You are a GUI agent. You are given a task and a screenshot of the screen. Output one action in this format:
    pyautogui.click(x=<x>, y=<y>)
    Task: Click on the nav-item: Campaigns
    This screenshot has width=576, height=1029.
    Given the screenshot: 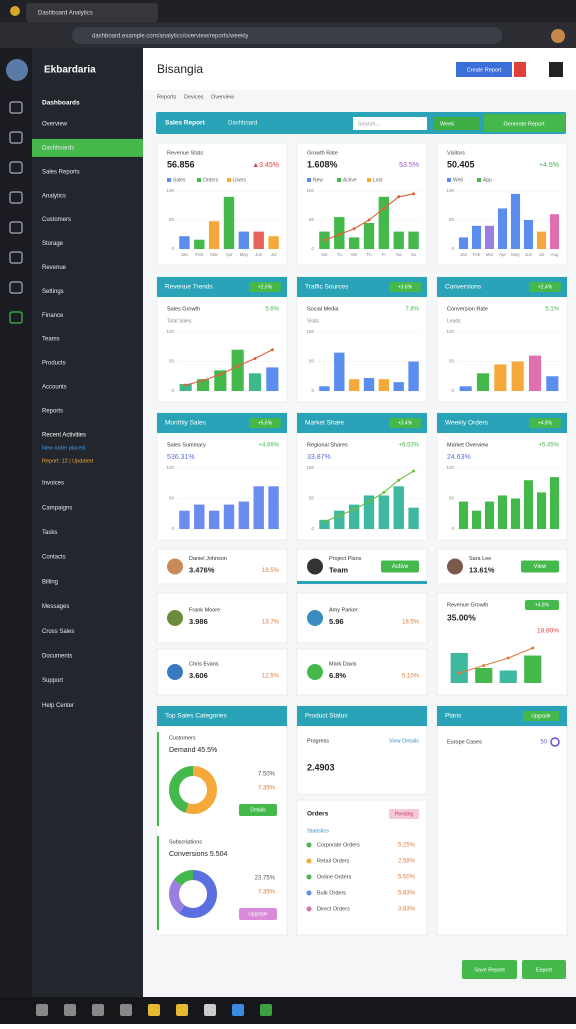 What is the action you would take?
    pyautogui.click(x=57, y=508)
    